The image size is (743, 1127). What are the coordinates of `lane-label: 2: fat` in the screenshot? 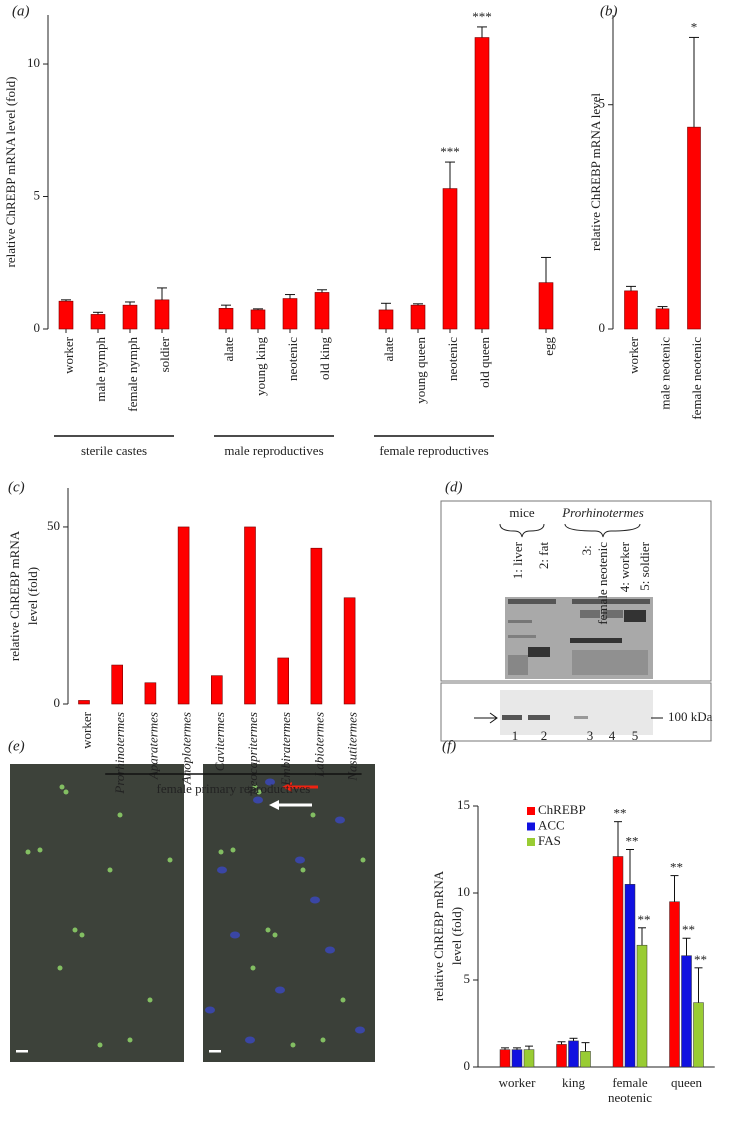 It's located at (543, 555).